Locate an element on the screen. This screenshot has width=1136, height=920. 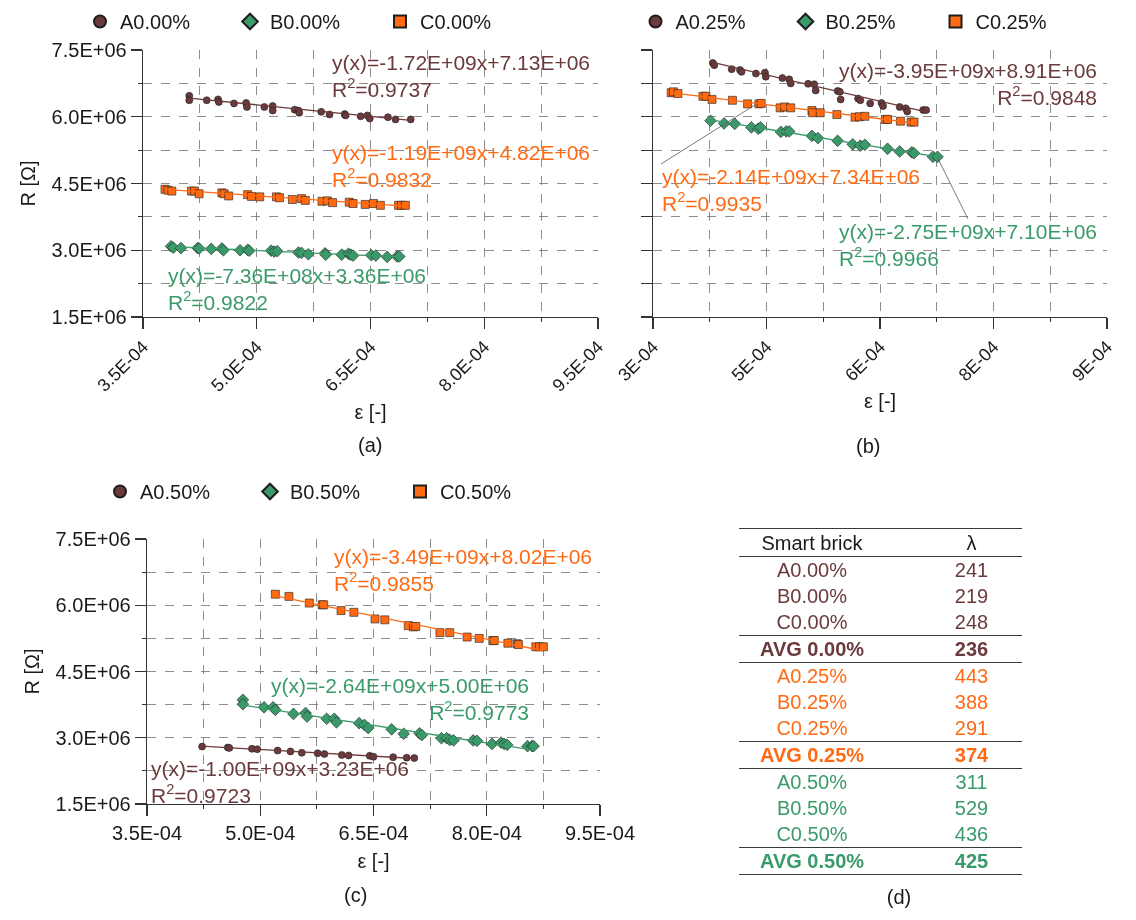
annotation: y(x)=-3.95E+09x+8.91E+06 R$^{2}$=0.9848 is located at coordinates (968, 84).